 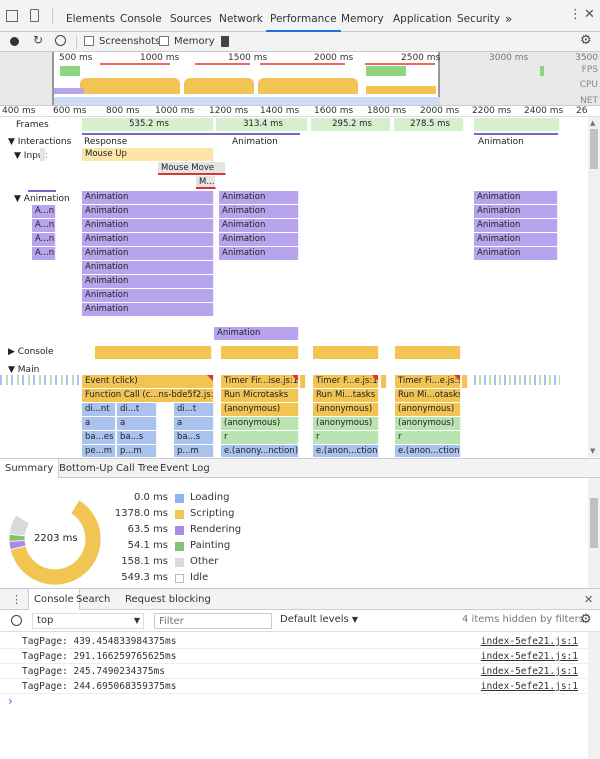 I want to click on clear-icon, so click(x=60, y=40).